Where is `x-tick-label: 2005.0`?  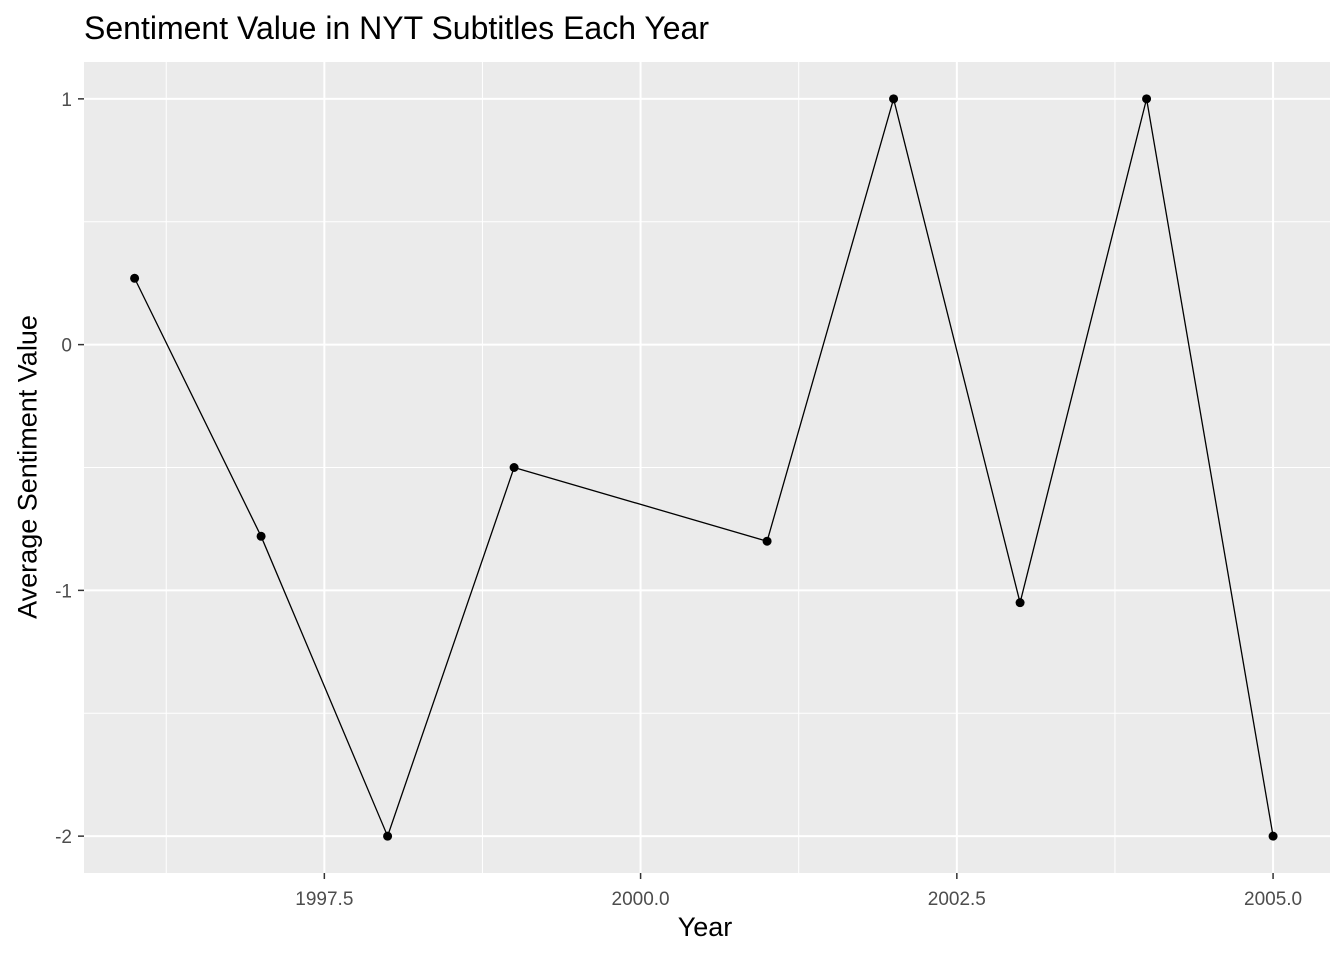 x-tick-label: 2005.0 is located at coordinates (1273, 899).